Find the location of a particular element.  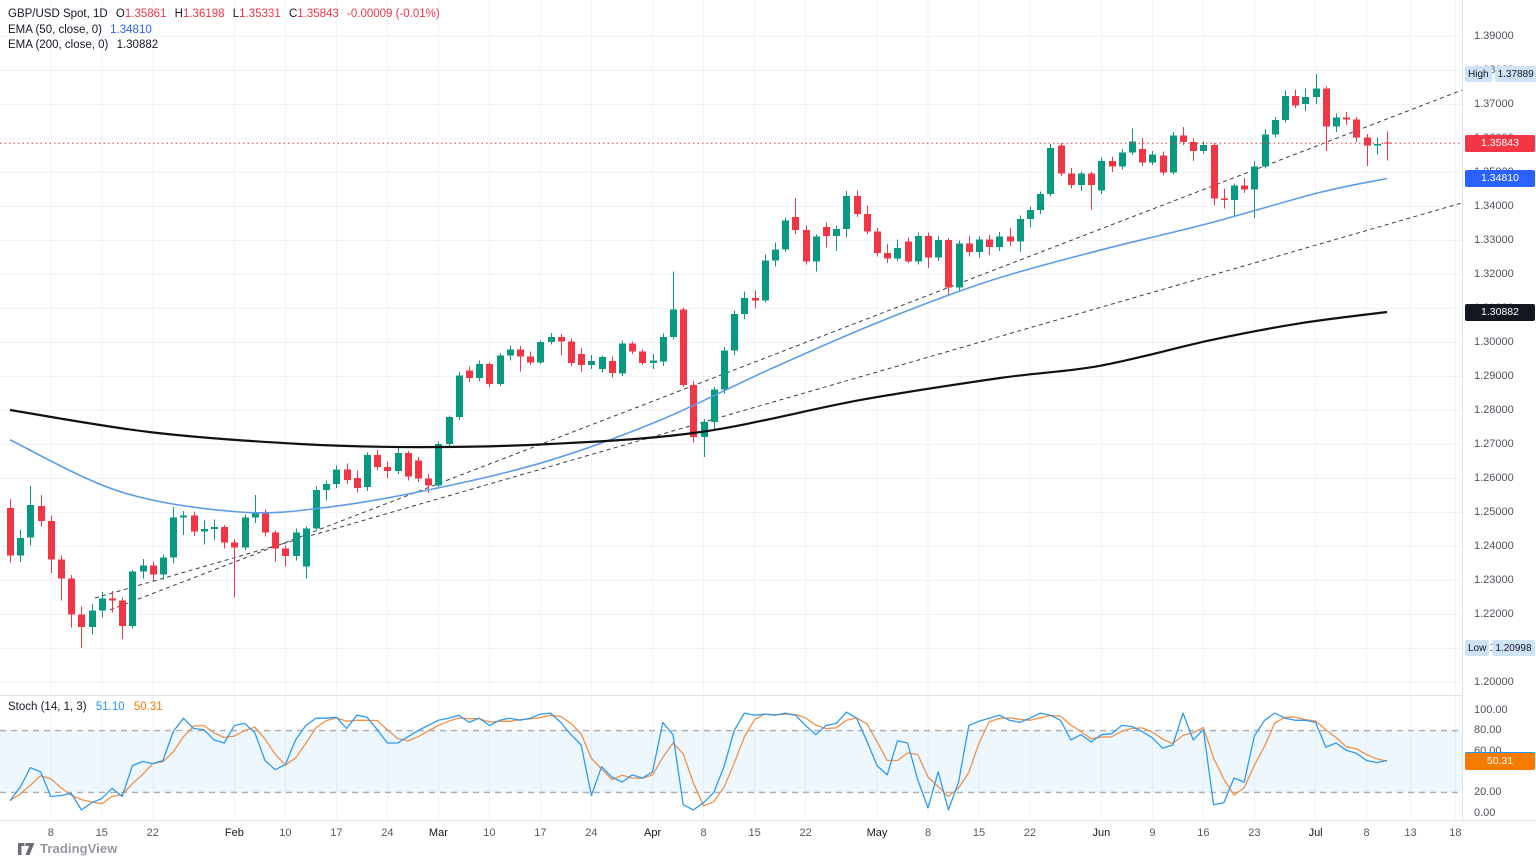

ohlc-low-label: L is located at coordinates (236, 14).